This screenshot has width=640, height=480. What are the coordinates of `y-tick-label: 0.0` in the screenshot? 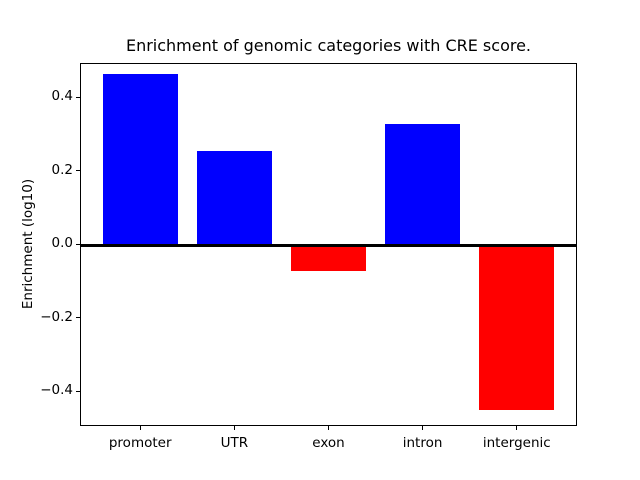 It's located at (62, 243).